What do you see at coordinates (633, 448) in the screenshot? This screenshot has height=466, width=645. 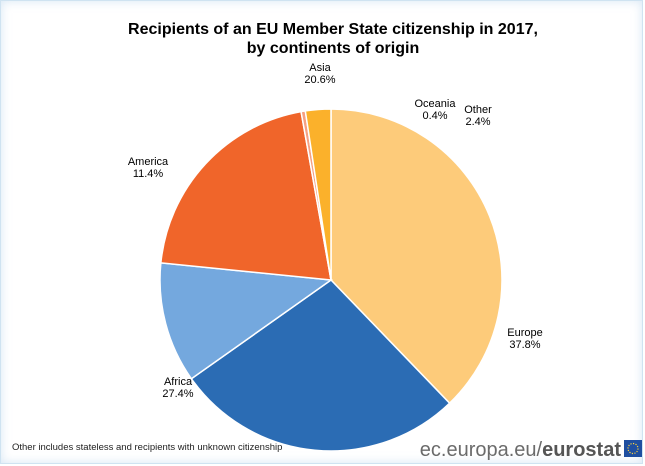 I see `eu-flag-icon` at bounding box center [633, 448].